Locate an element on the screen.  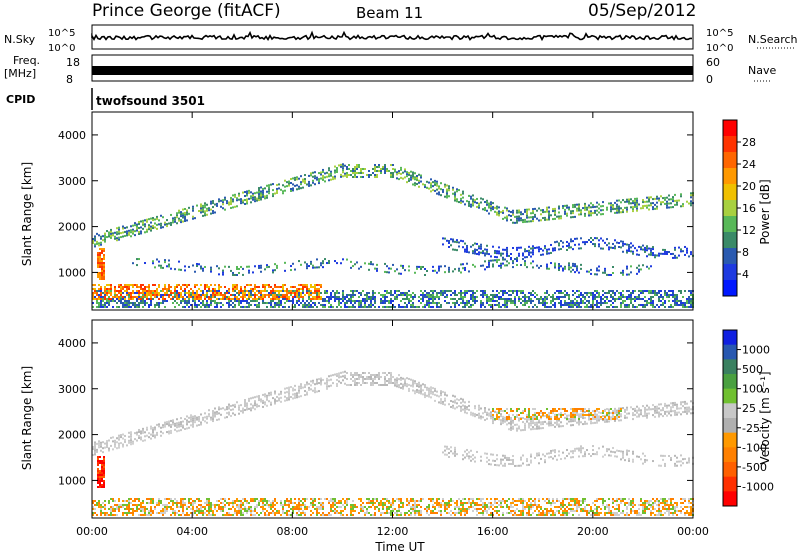
power-colorbar: 28 24 20 16 12 8 4 is located at coordinates (739, 208).